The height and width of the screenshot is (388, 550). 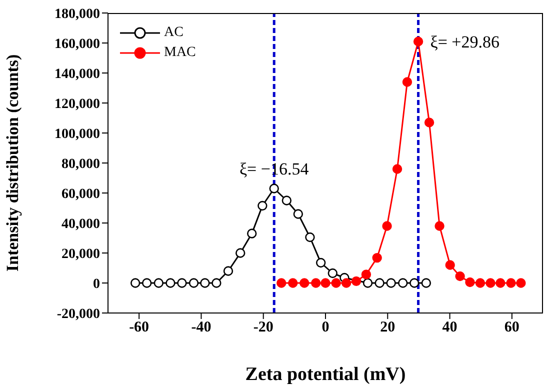 What do you see at coordinates (263, 328) in the screenshot?
I see `x-tick-label: -20` at bounding box center [263, 328].